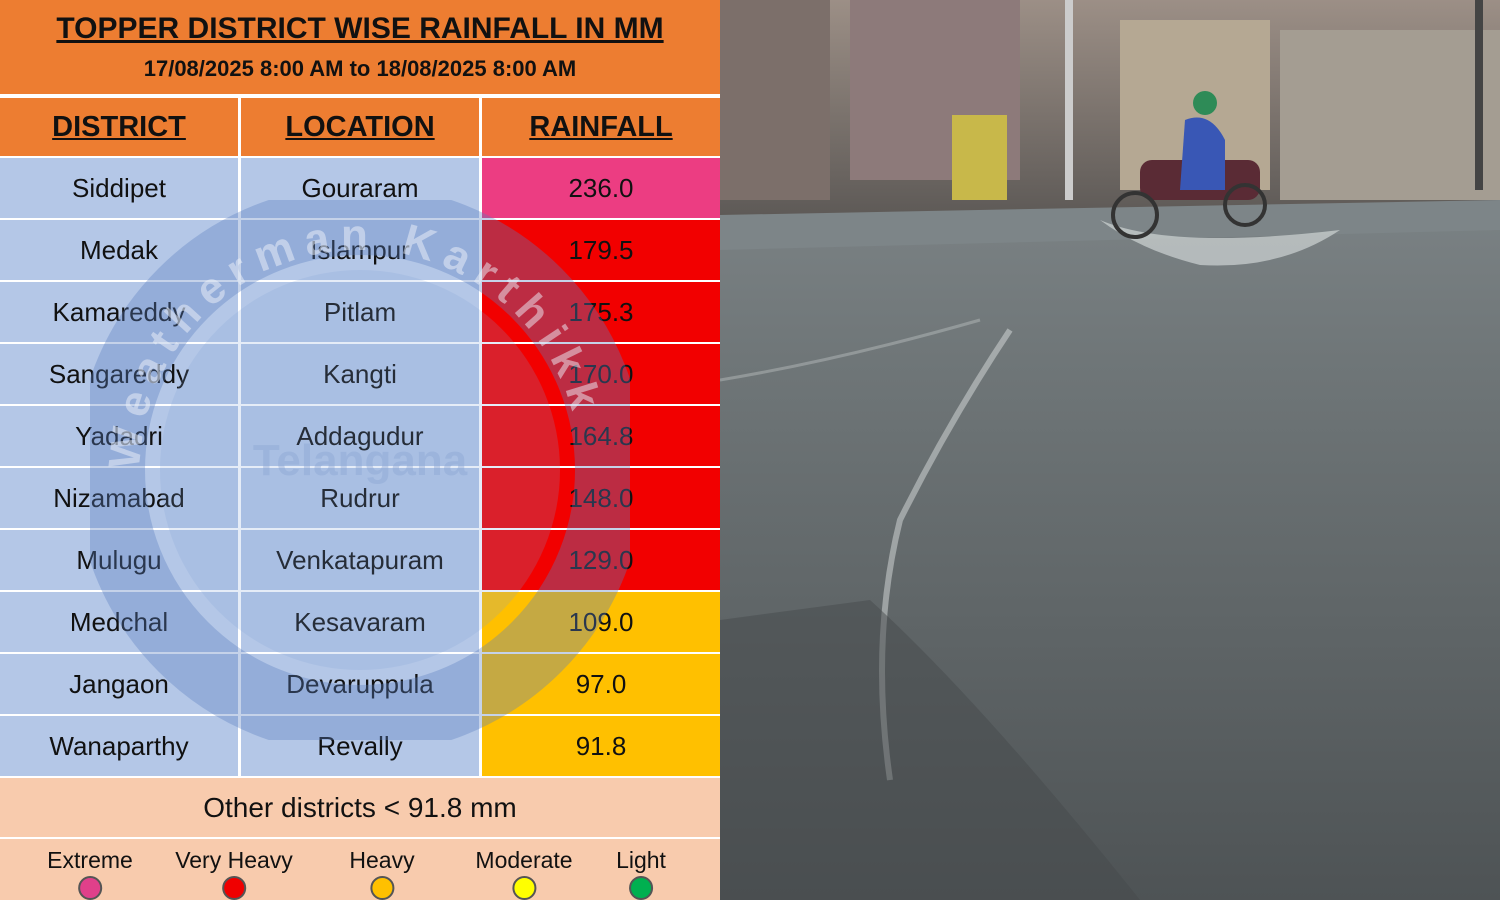 The width and height of the screenshot is (1500, 900). Describe the element at coordinates (119, 250) in the screenshot. I see `district-cell: Medak` at that location.